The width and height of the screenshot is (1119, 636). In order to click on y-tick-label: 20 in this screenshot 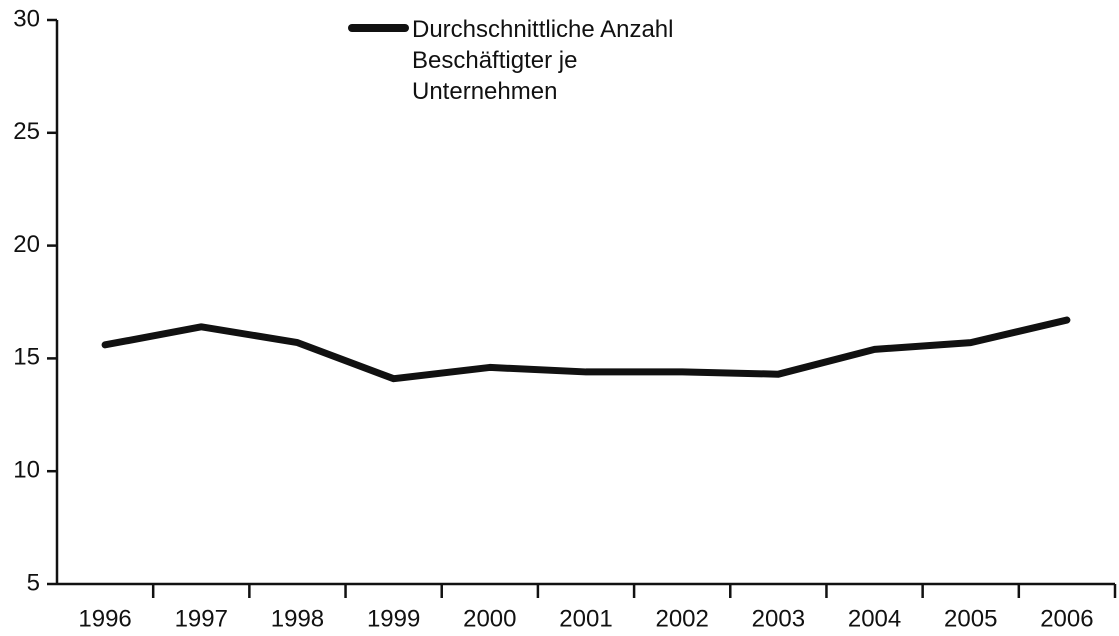, I will do `click(26, 244)`.